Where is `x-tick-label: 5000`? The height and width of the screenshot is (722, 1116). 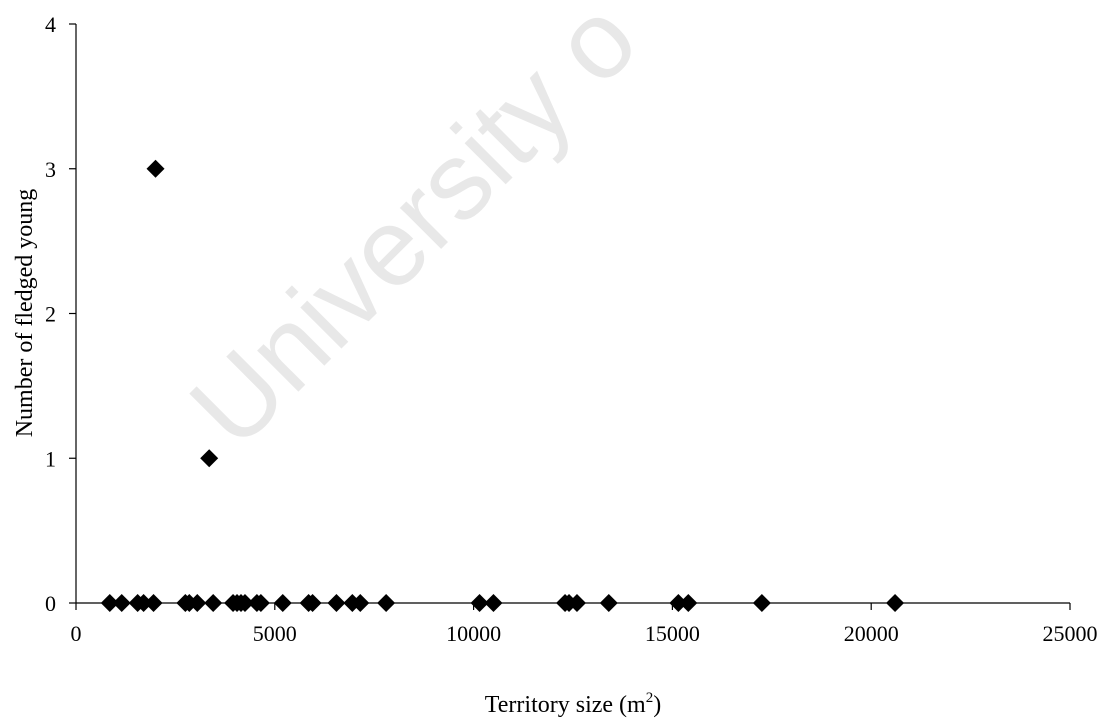
x-tick-label: 5000 is located at coordinates (275, 633).